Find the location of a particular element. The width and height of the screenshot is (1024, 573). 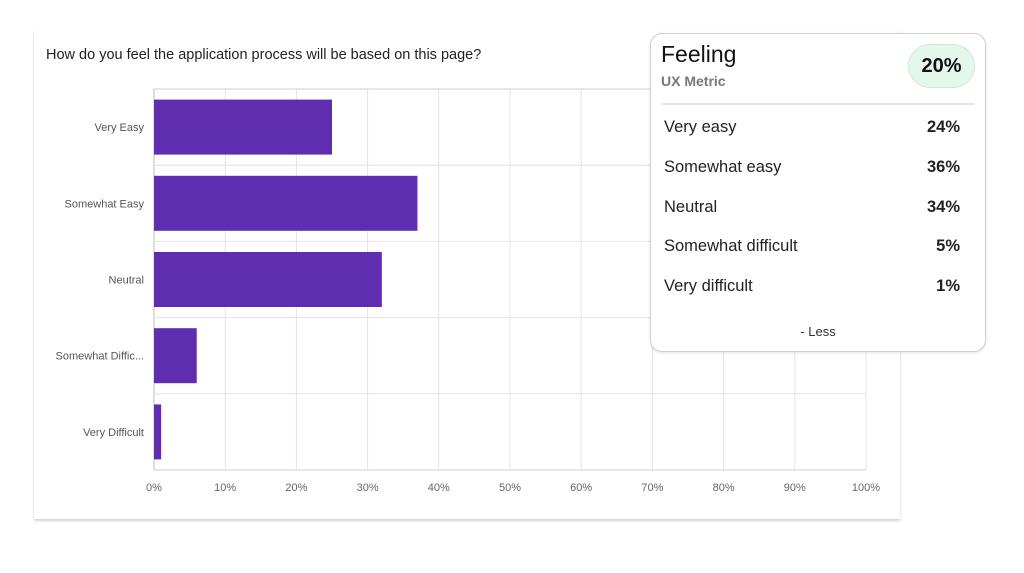

x-tick-label: 30% is located at coordinates (368, 488).